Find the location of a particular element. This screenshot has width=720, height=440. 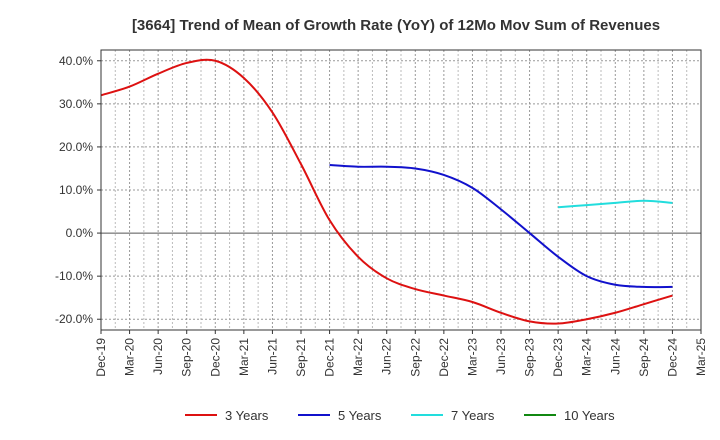

x-tick-label: Sep-23 is located at coordinates (530, 357).